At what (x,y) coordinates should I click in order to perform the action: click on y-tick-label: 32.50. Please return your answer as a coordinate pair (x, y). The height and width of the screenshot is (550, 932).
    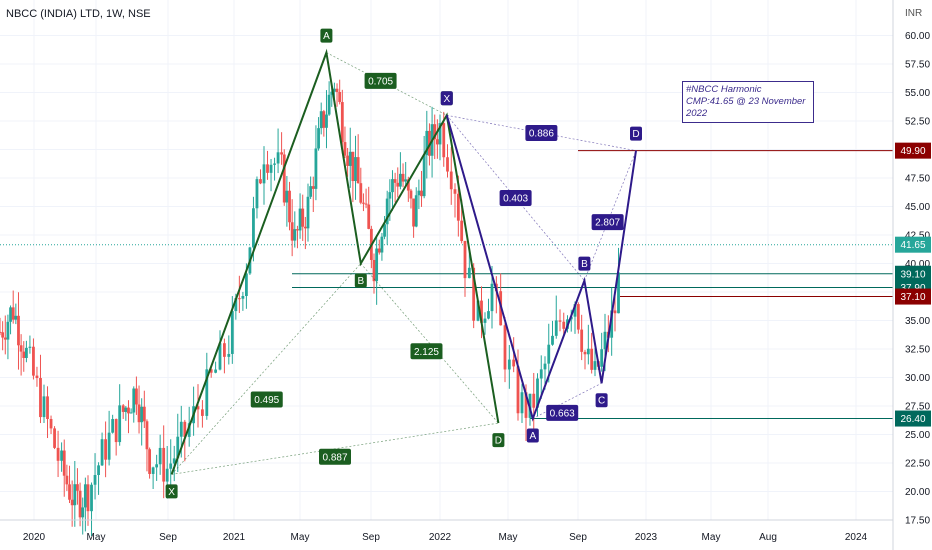
    Looking at the image, I should click on (917, 350).